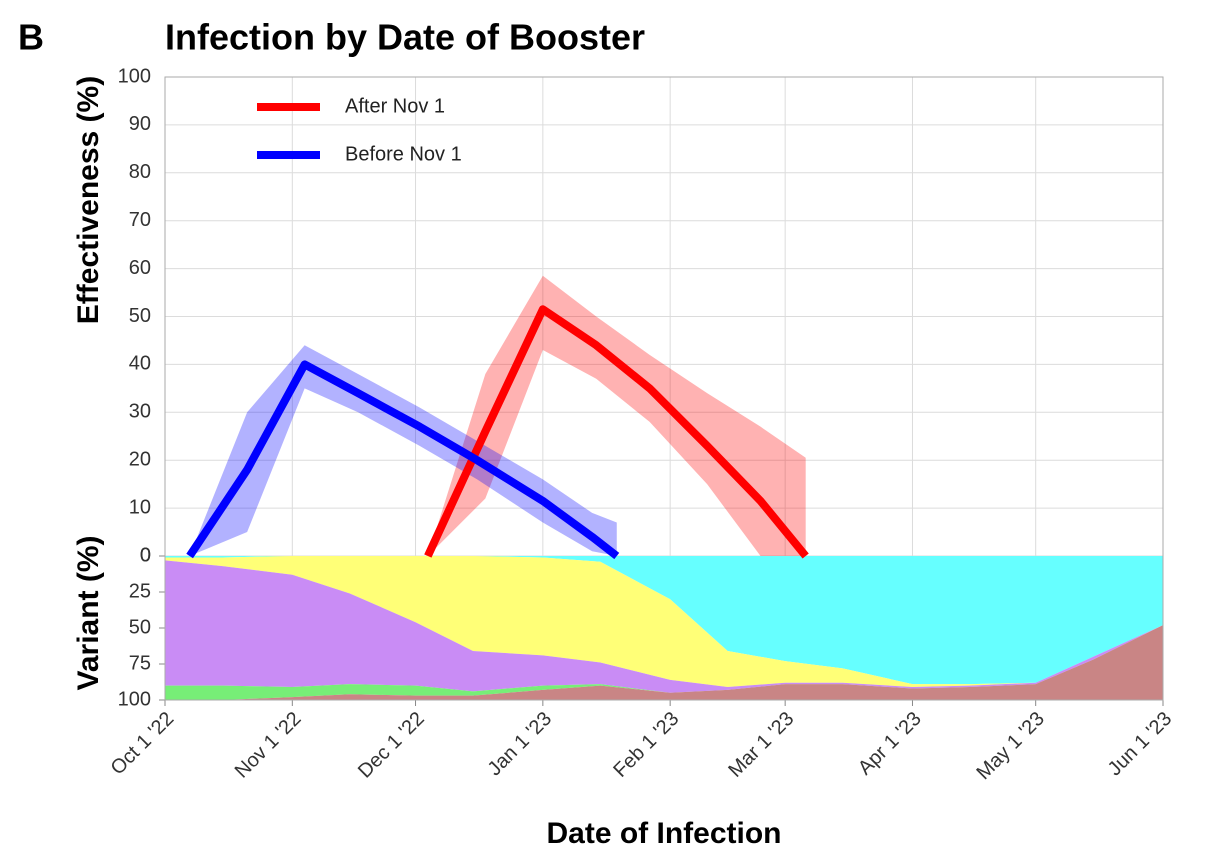 The width and height of the screenshot is (1232, 858). Describe the element at coordinates (88, 200) in the screenshot. I see `y-axis-label: Effectiveness (%)` at that location.